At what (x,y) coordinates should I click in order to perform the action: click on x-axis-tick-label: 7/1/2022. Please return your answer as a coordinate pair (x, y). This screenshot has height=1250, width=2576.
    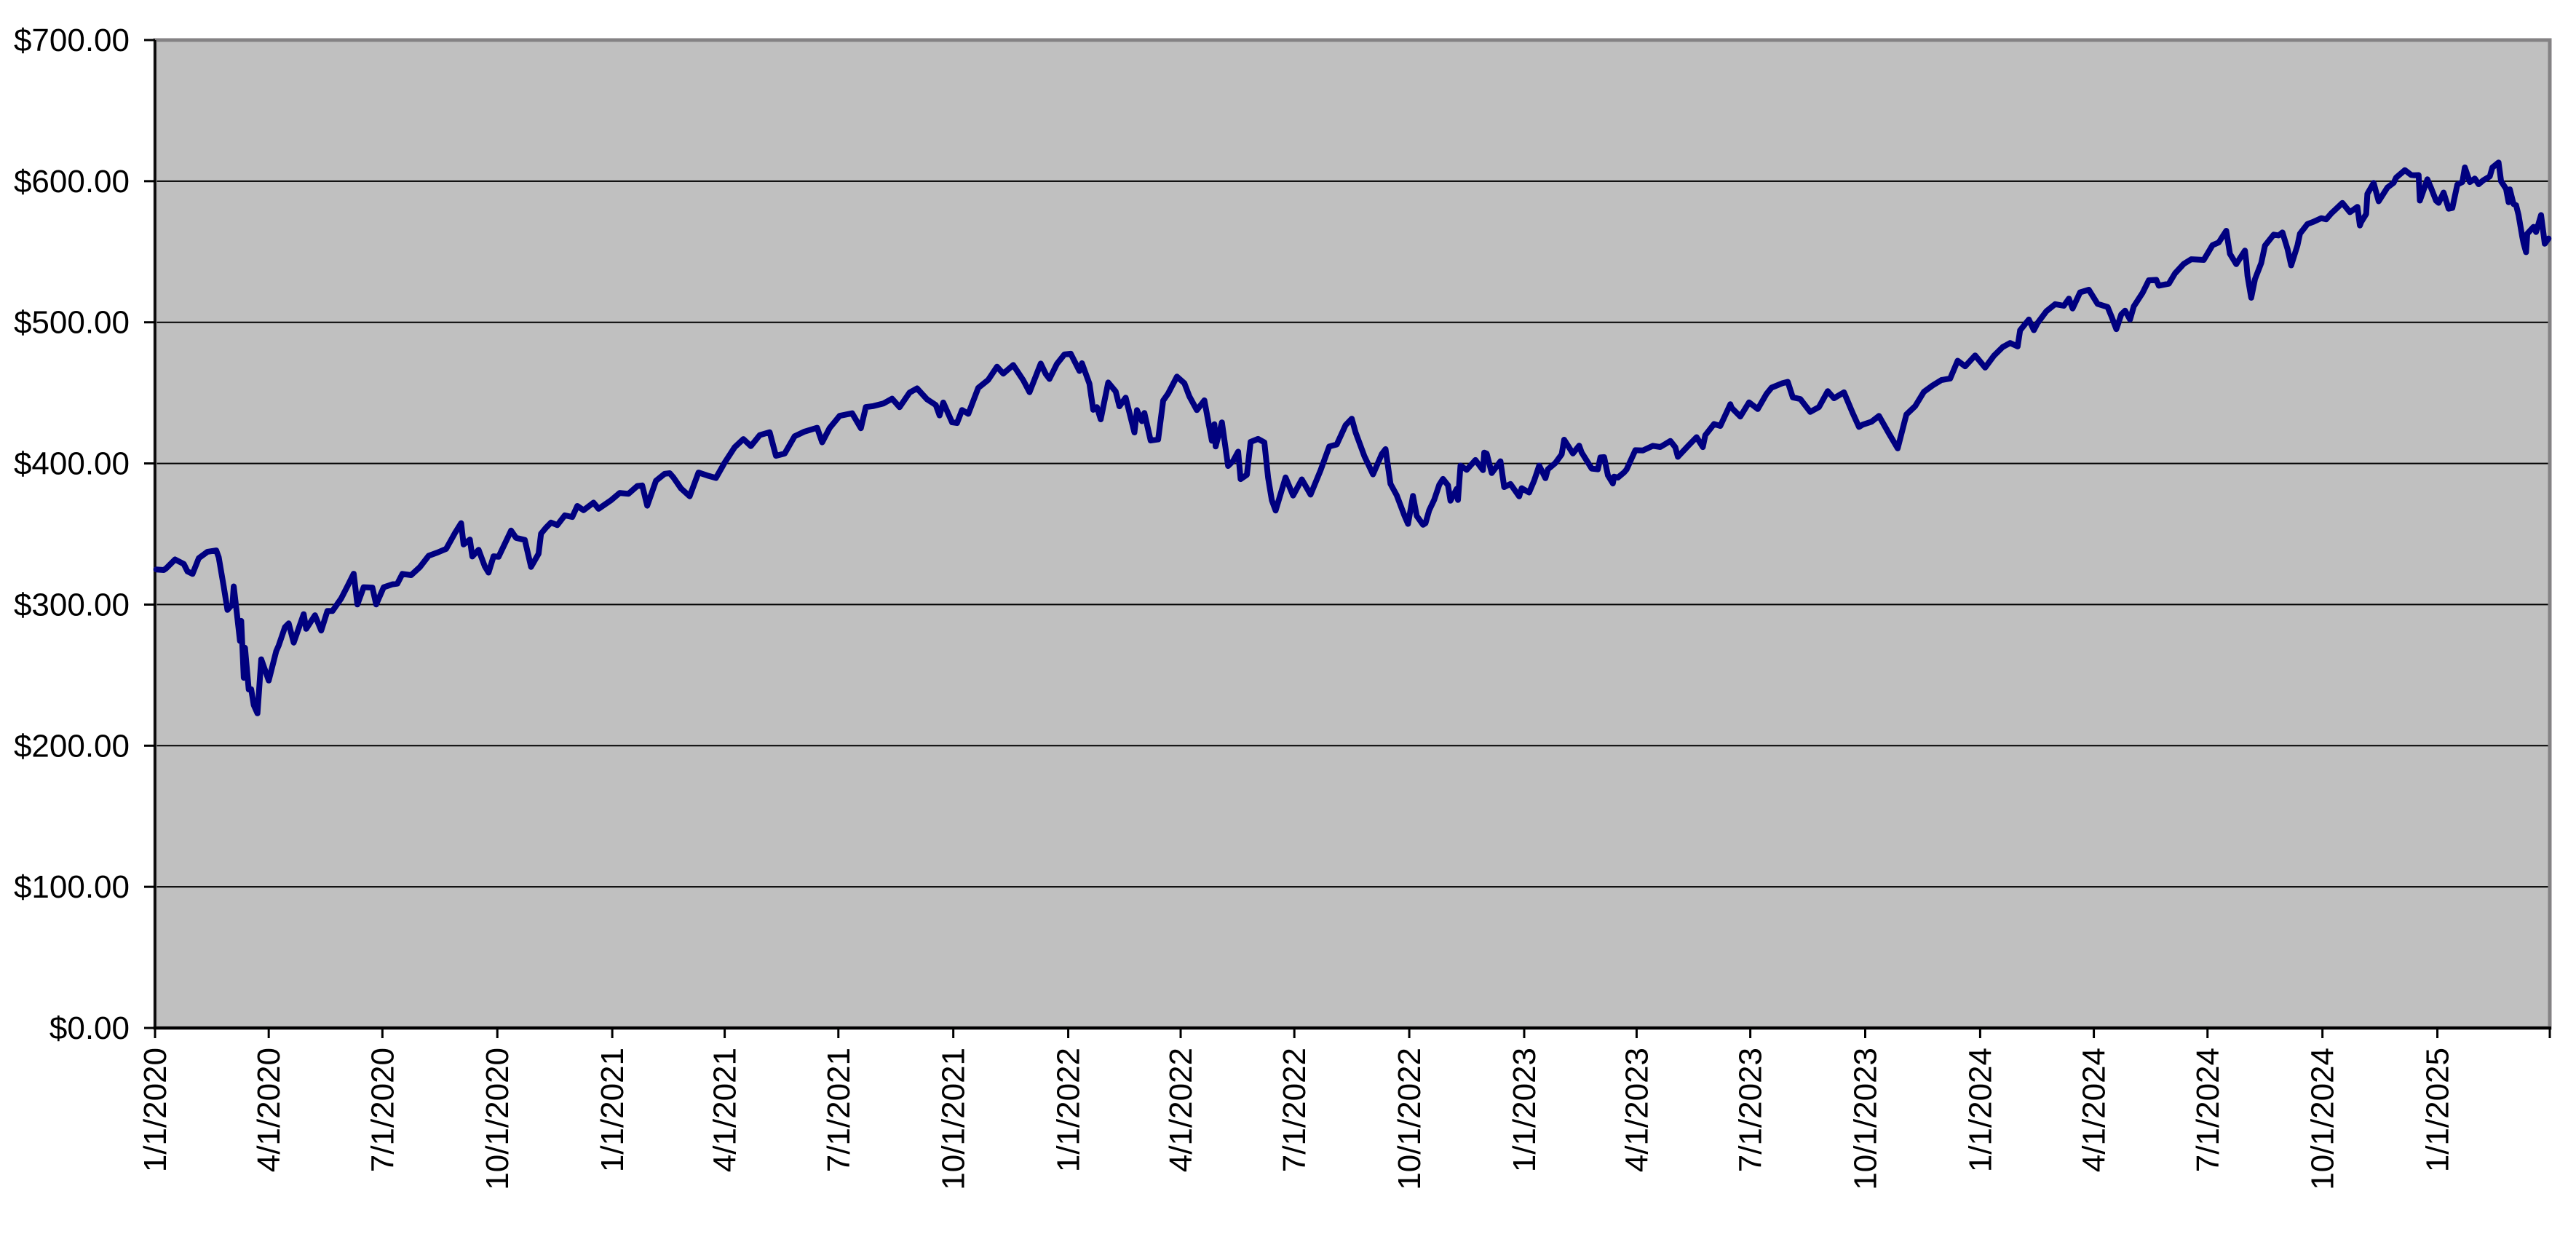
    Looking at the image, I should click on (1294, 1110).